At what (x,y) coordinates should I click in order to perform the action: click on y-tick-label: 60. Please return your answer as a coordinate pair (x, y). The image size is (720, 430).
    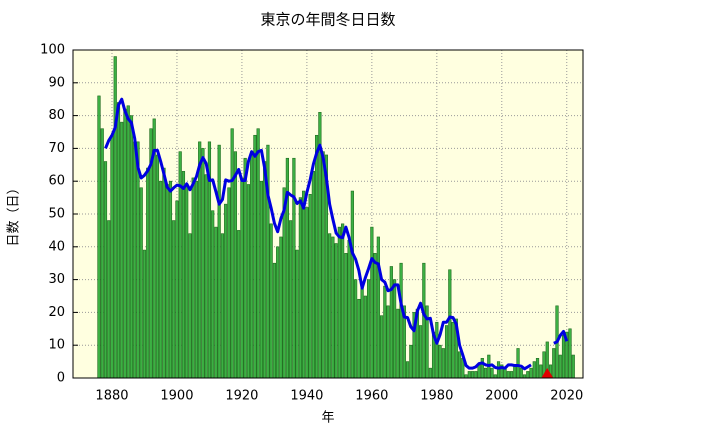
    Looking at the image, I should click on (56, 181).